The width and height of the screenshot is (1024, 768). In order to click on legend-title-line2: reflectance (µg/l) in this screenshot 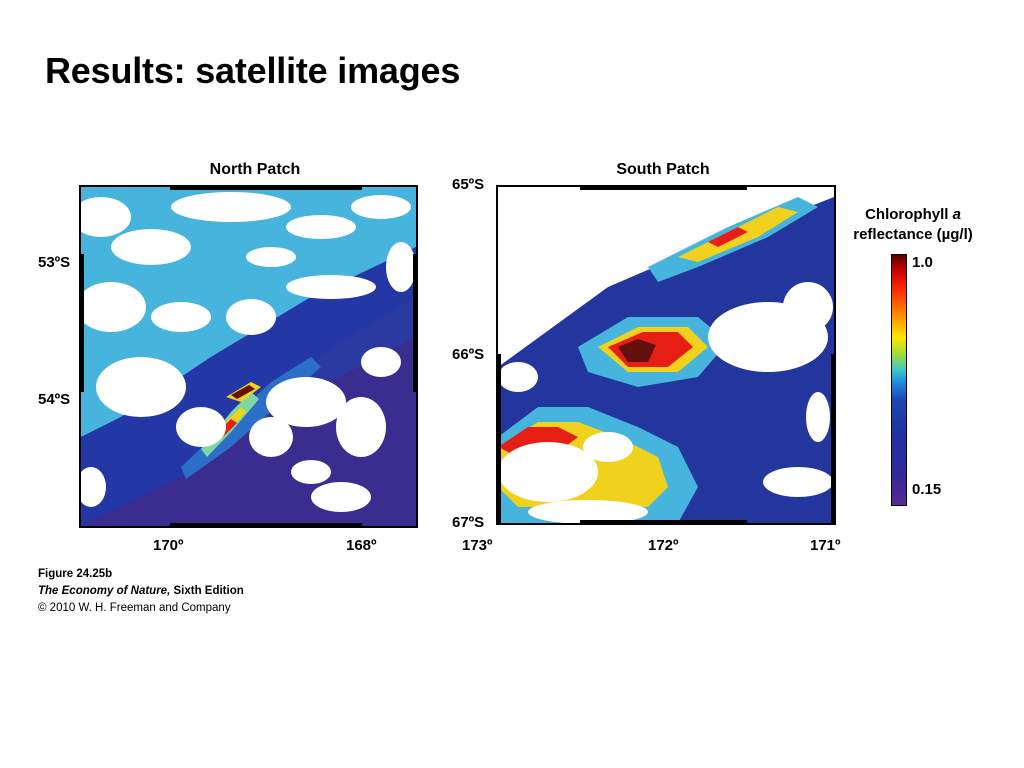, I will do `click(913, 234)`.